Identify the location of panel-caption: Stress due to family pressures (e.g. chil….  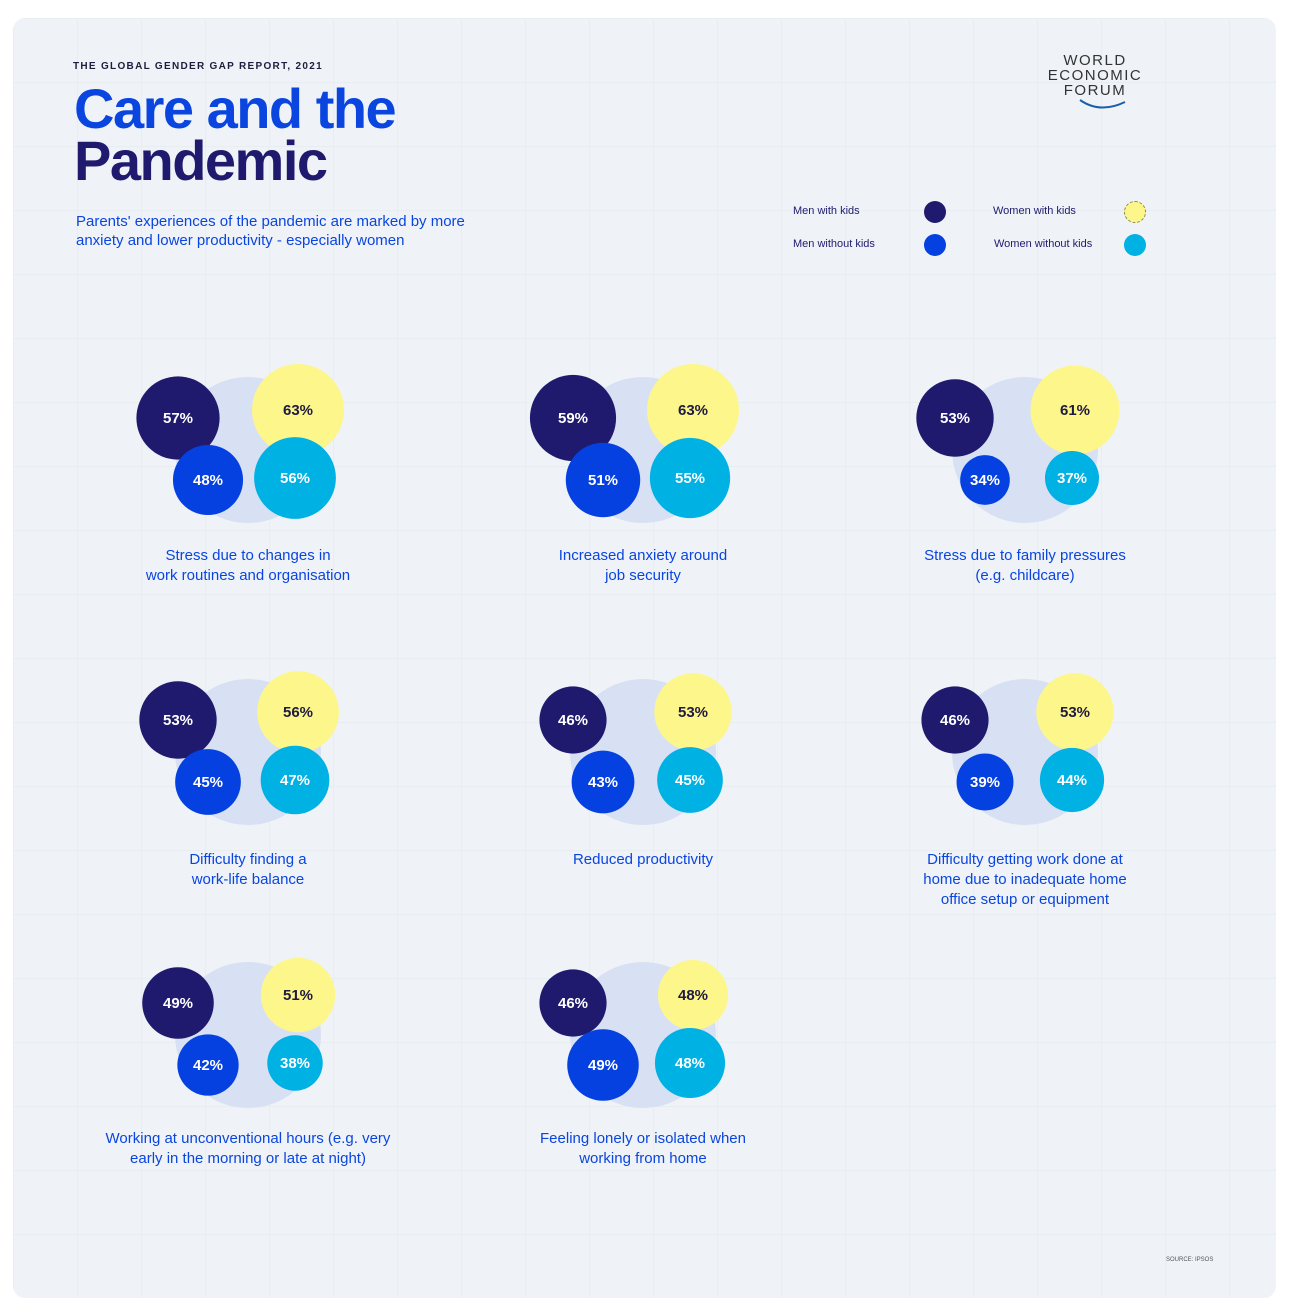
(1025, 565).